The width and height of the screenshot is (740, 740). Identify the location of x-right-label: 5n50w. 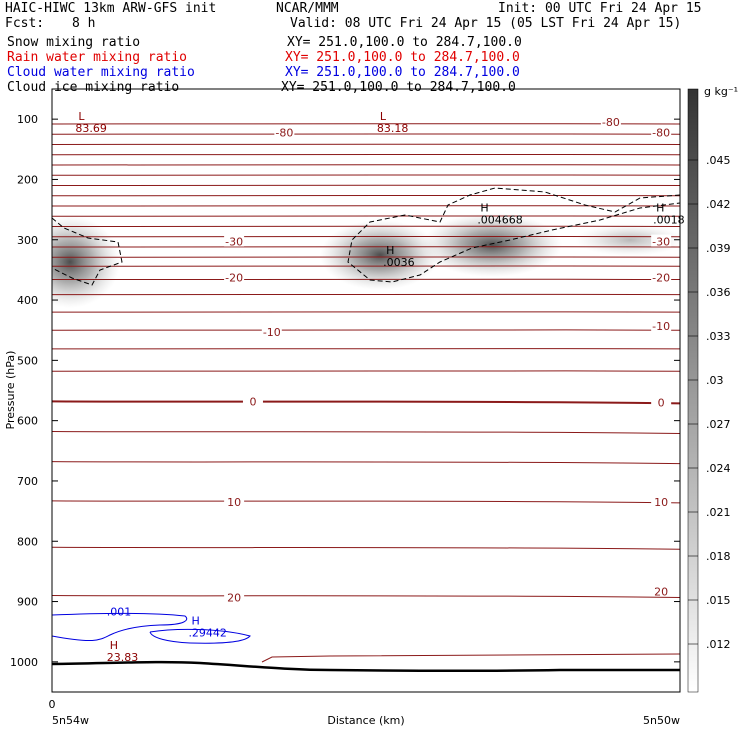
(661, 720).